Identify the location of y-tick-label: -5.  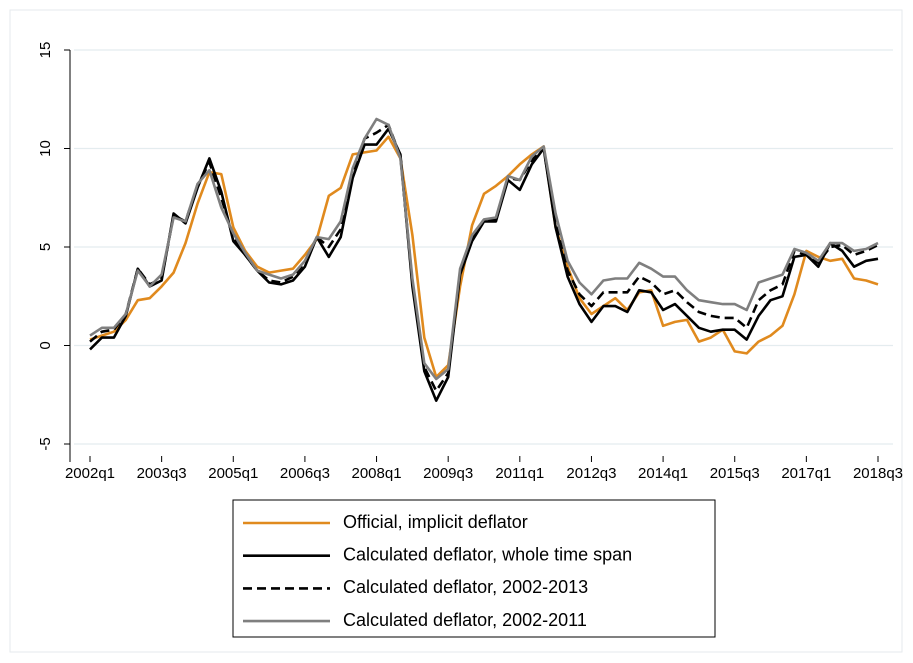
(45, 443).